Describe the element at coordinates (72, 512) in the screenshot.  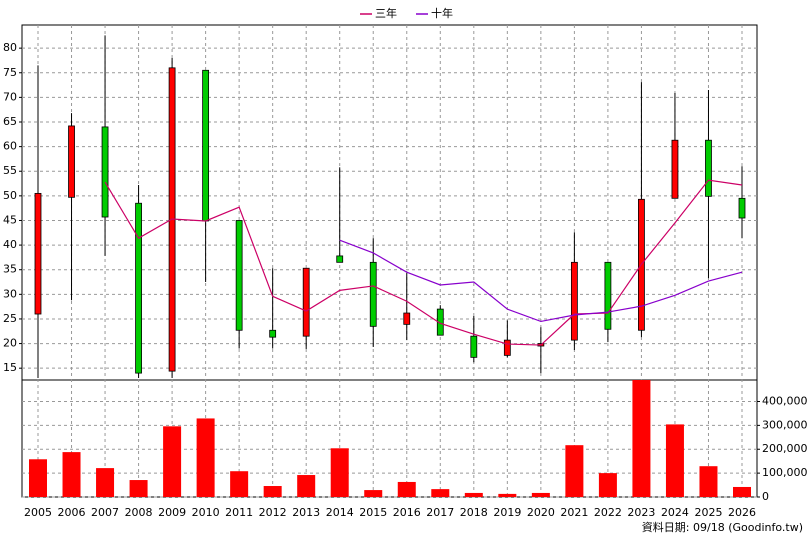
I see `x-tick-label: 2006` at that location.